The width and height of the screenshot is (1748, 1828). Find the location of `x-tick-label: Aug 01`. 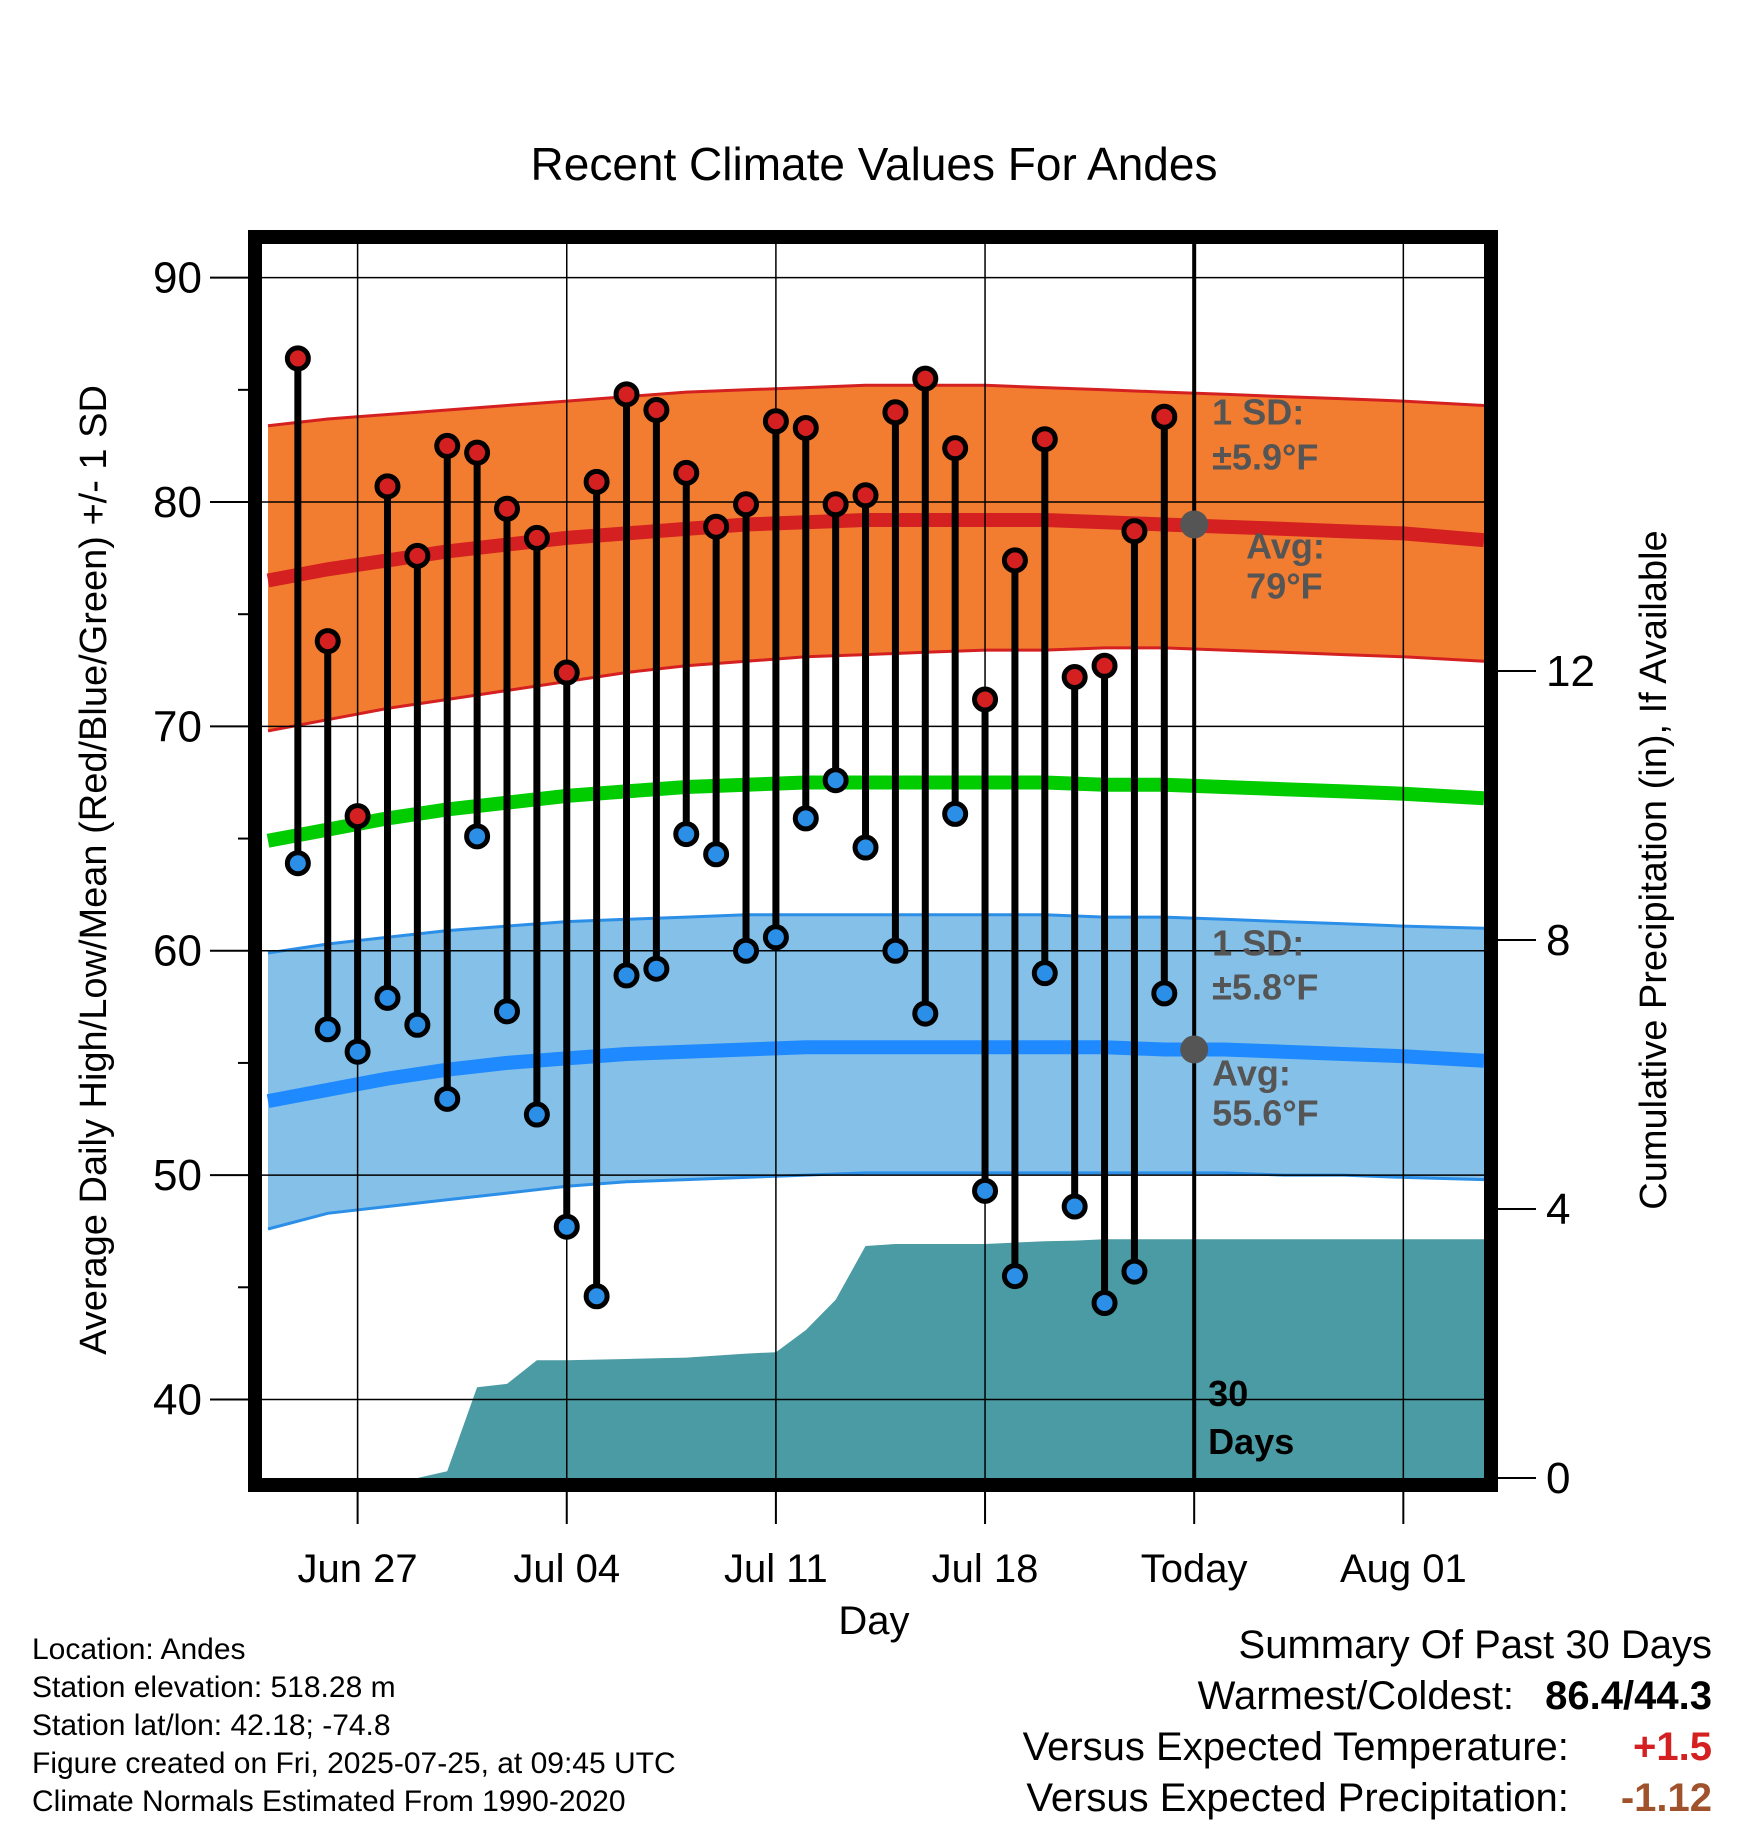

x-tick-label: Aug 01 is located at coordinates (1403, 1569).